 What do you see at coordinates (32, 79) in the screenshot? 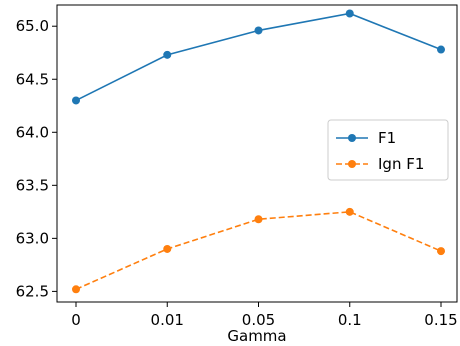
I see `y-tick-label: 64.5` at bounding box center [32, 79].